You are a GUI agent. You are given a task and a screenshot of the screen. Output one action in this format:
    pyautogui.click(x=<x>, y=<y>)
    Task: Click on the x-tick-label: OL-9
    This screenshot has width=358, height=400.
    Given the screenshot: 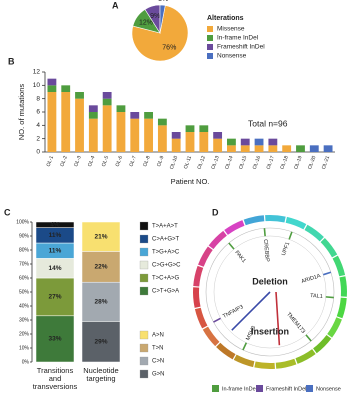 What is the action you would take?
    pyautogui.click(x=161, y=161)
    